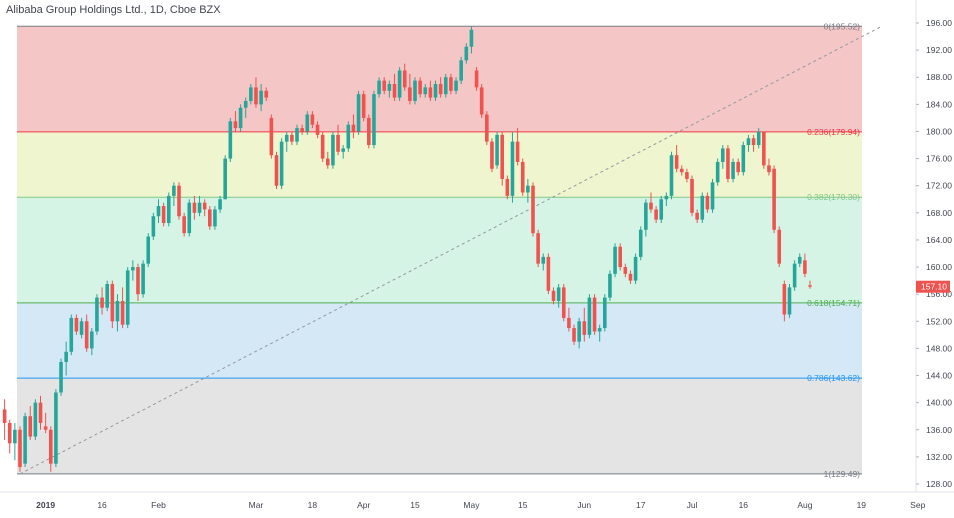  What do you see at coordinates (584, 505) in the screenshot?
I see `x-tick-label: Jun` at bounding box center [584, 505].